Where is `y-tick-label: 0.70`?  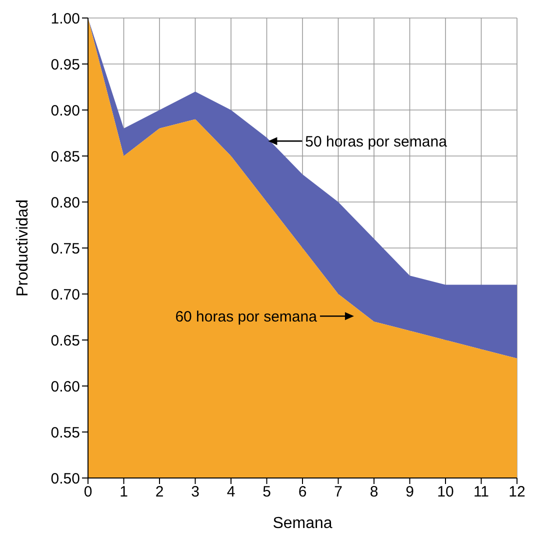
y-tick-label: 0.70 is located at coordinates (65, 295).